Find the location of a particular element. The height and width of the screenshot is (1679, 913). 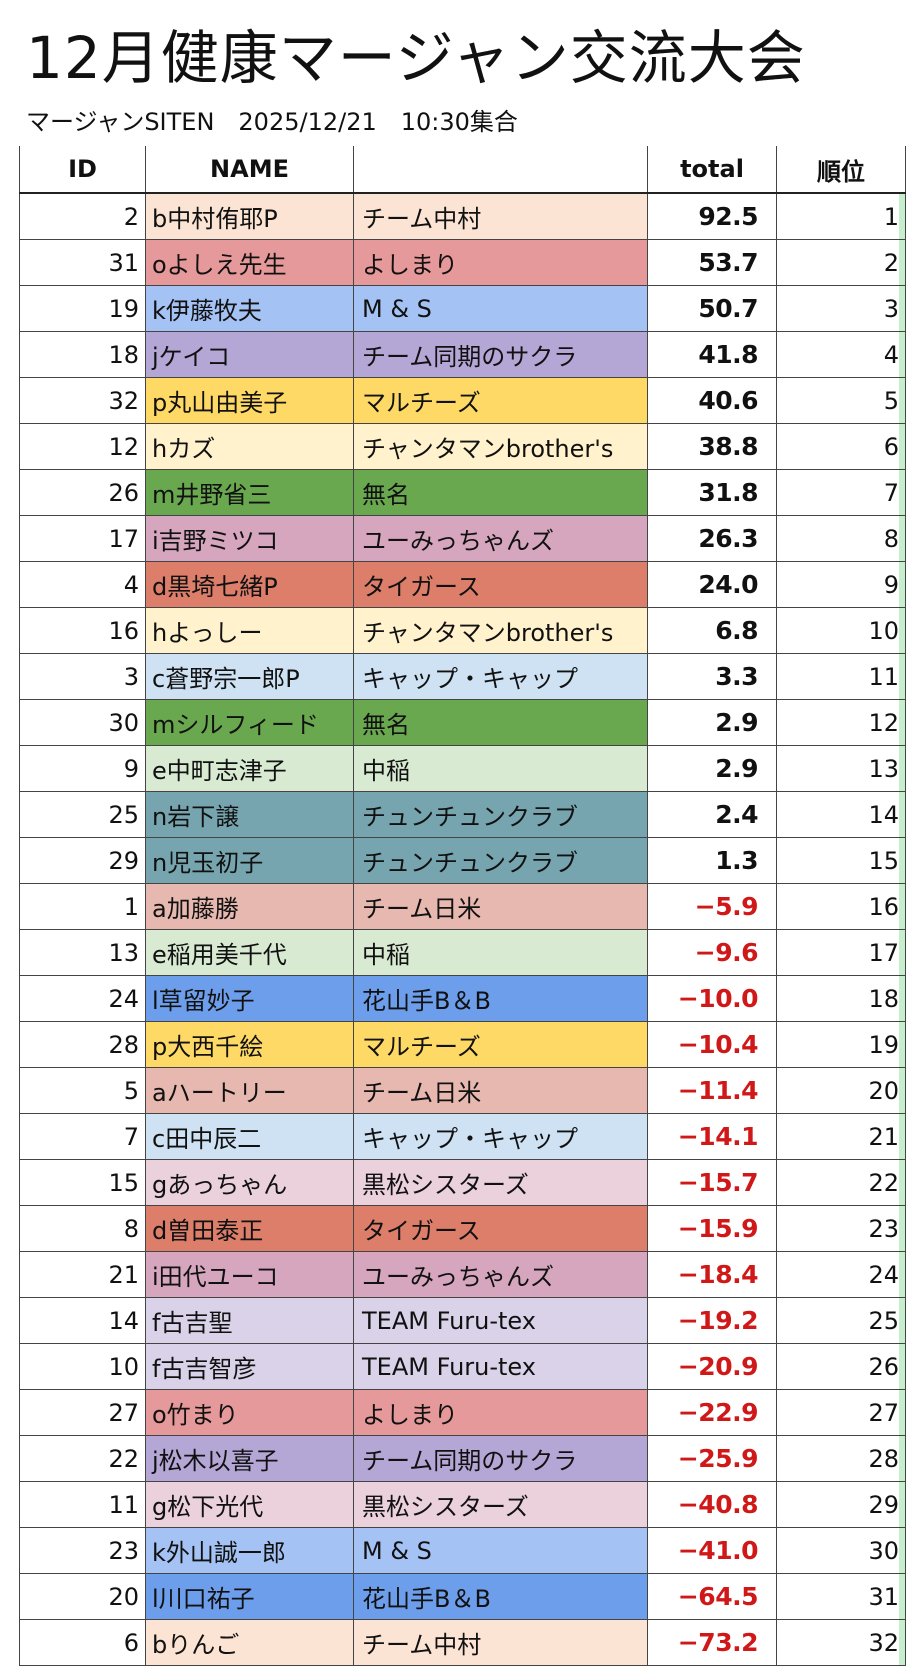

table-row: 14 f古吉聖 TEAM Furu-tex −19.2 25 is located at coordinates (462, 1320).